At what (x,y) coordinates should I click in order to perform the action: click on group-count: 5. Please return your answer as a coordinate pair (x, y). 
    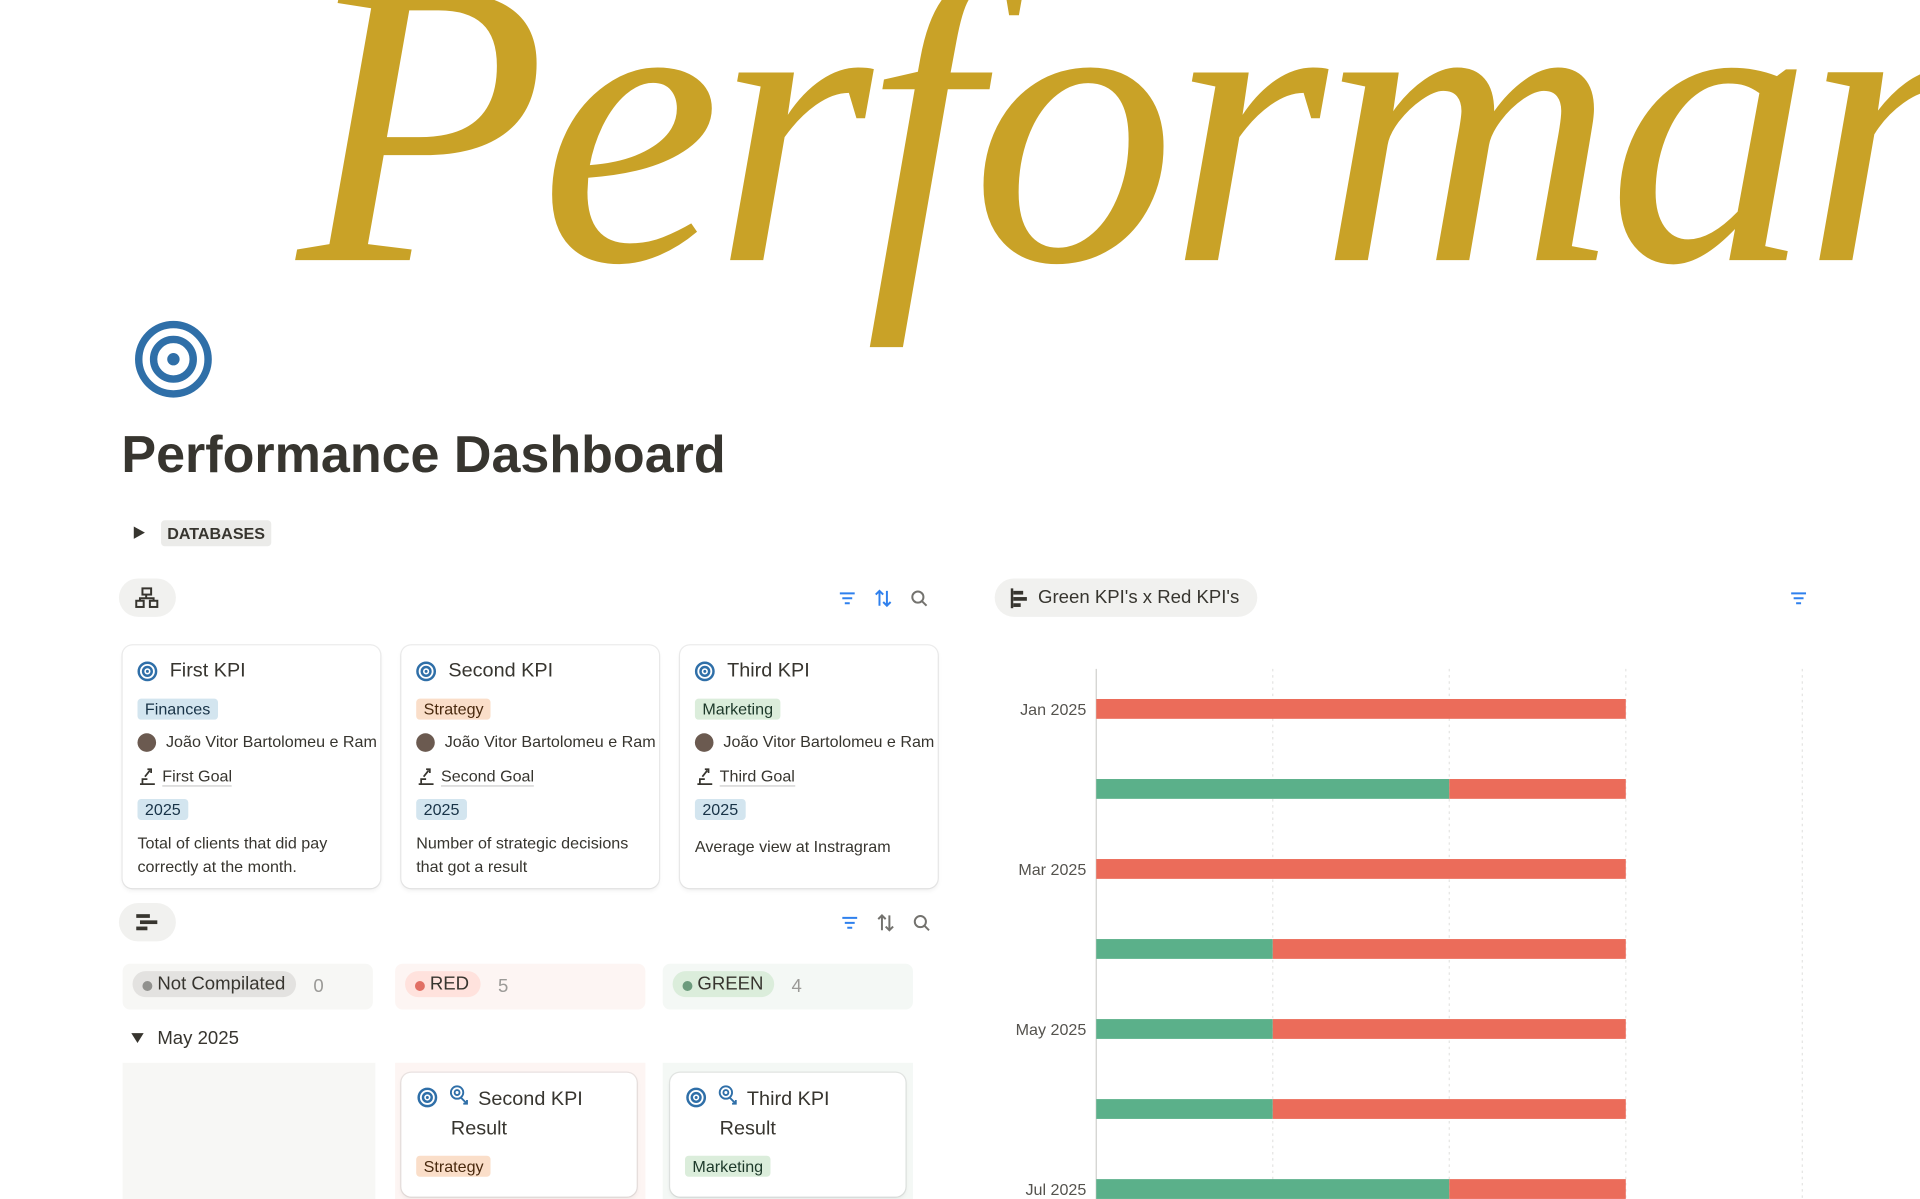
    Looking at the image, I should click on (503, 987).